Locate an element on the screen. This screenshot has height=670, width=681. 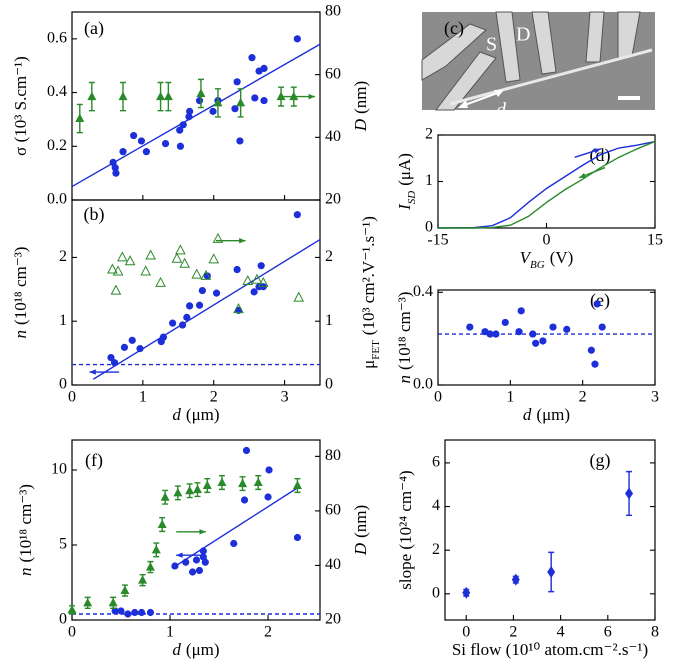
axis-symbol: n is located at coordinates (25, 571).